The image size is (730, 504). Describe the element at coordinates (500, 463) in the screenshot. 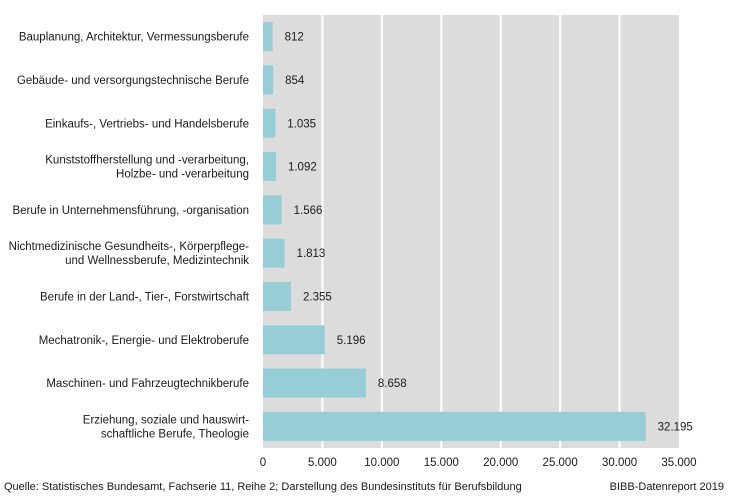

I see `x-tick-label: 20.000` at that location.